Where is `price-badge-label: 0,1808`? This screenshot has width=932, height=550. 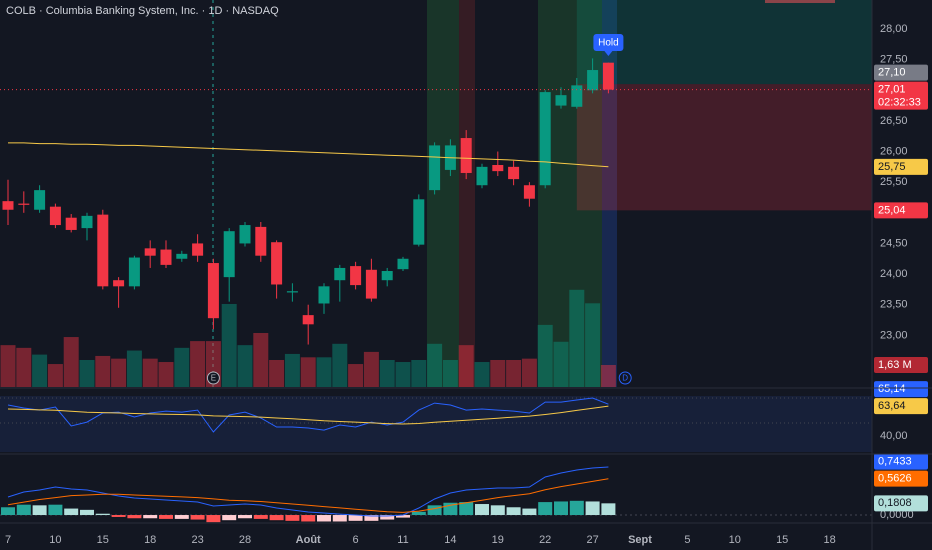
price-badge-label: 0,1808 is located at coordinates (895, 503).